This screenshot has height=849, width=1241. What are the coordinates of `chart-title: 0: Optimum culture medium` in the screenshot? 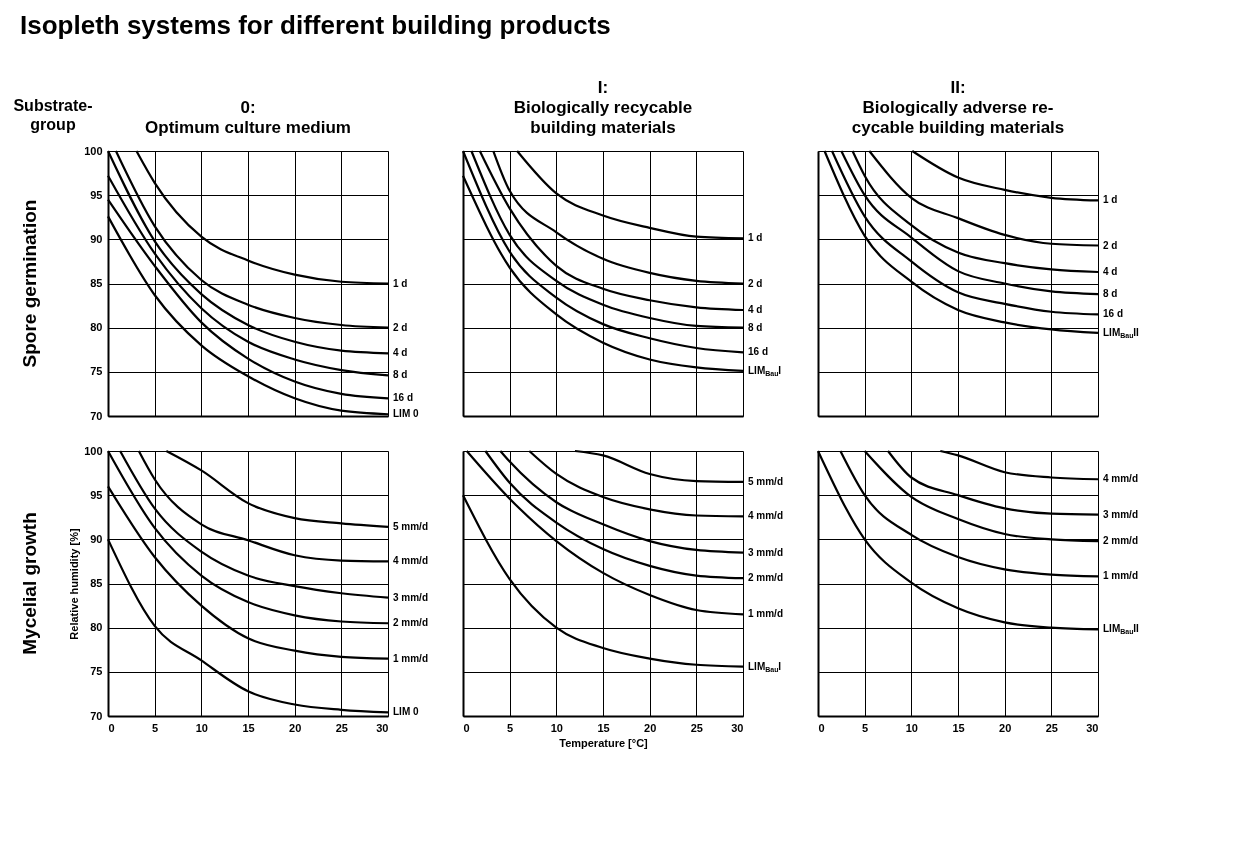 It's located at (248, 117).